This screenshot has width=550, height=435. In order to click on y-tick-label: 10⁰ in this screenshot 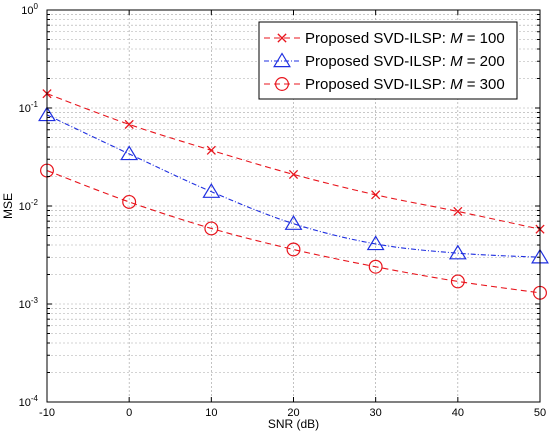, I will do `click(29, 9)`.